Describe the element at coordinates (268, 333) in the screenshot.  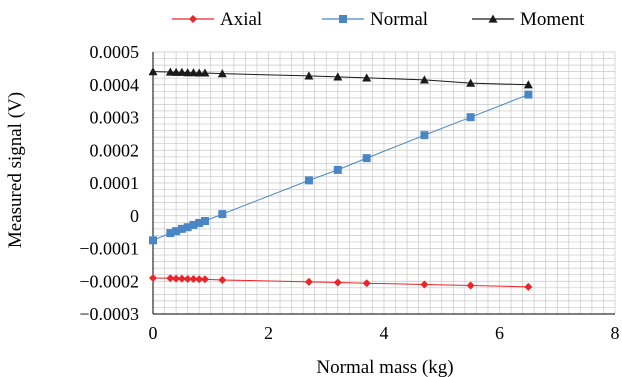
I see `x-tick-label: 2` at that location.